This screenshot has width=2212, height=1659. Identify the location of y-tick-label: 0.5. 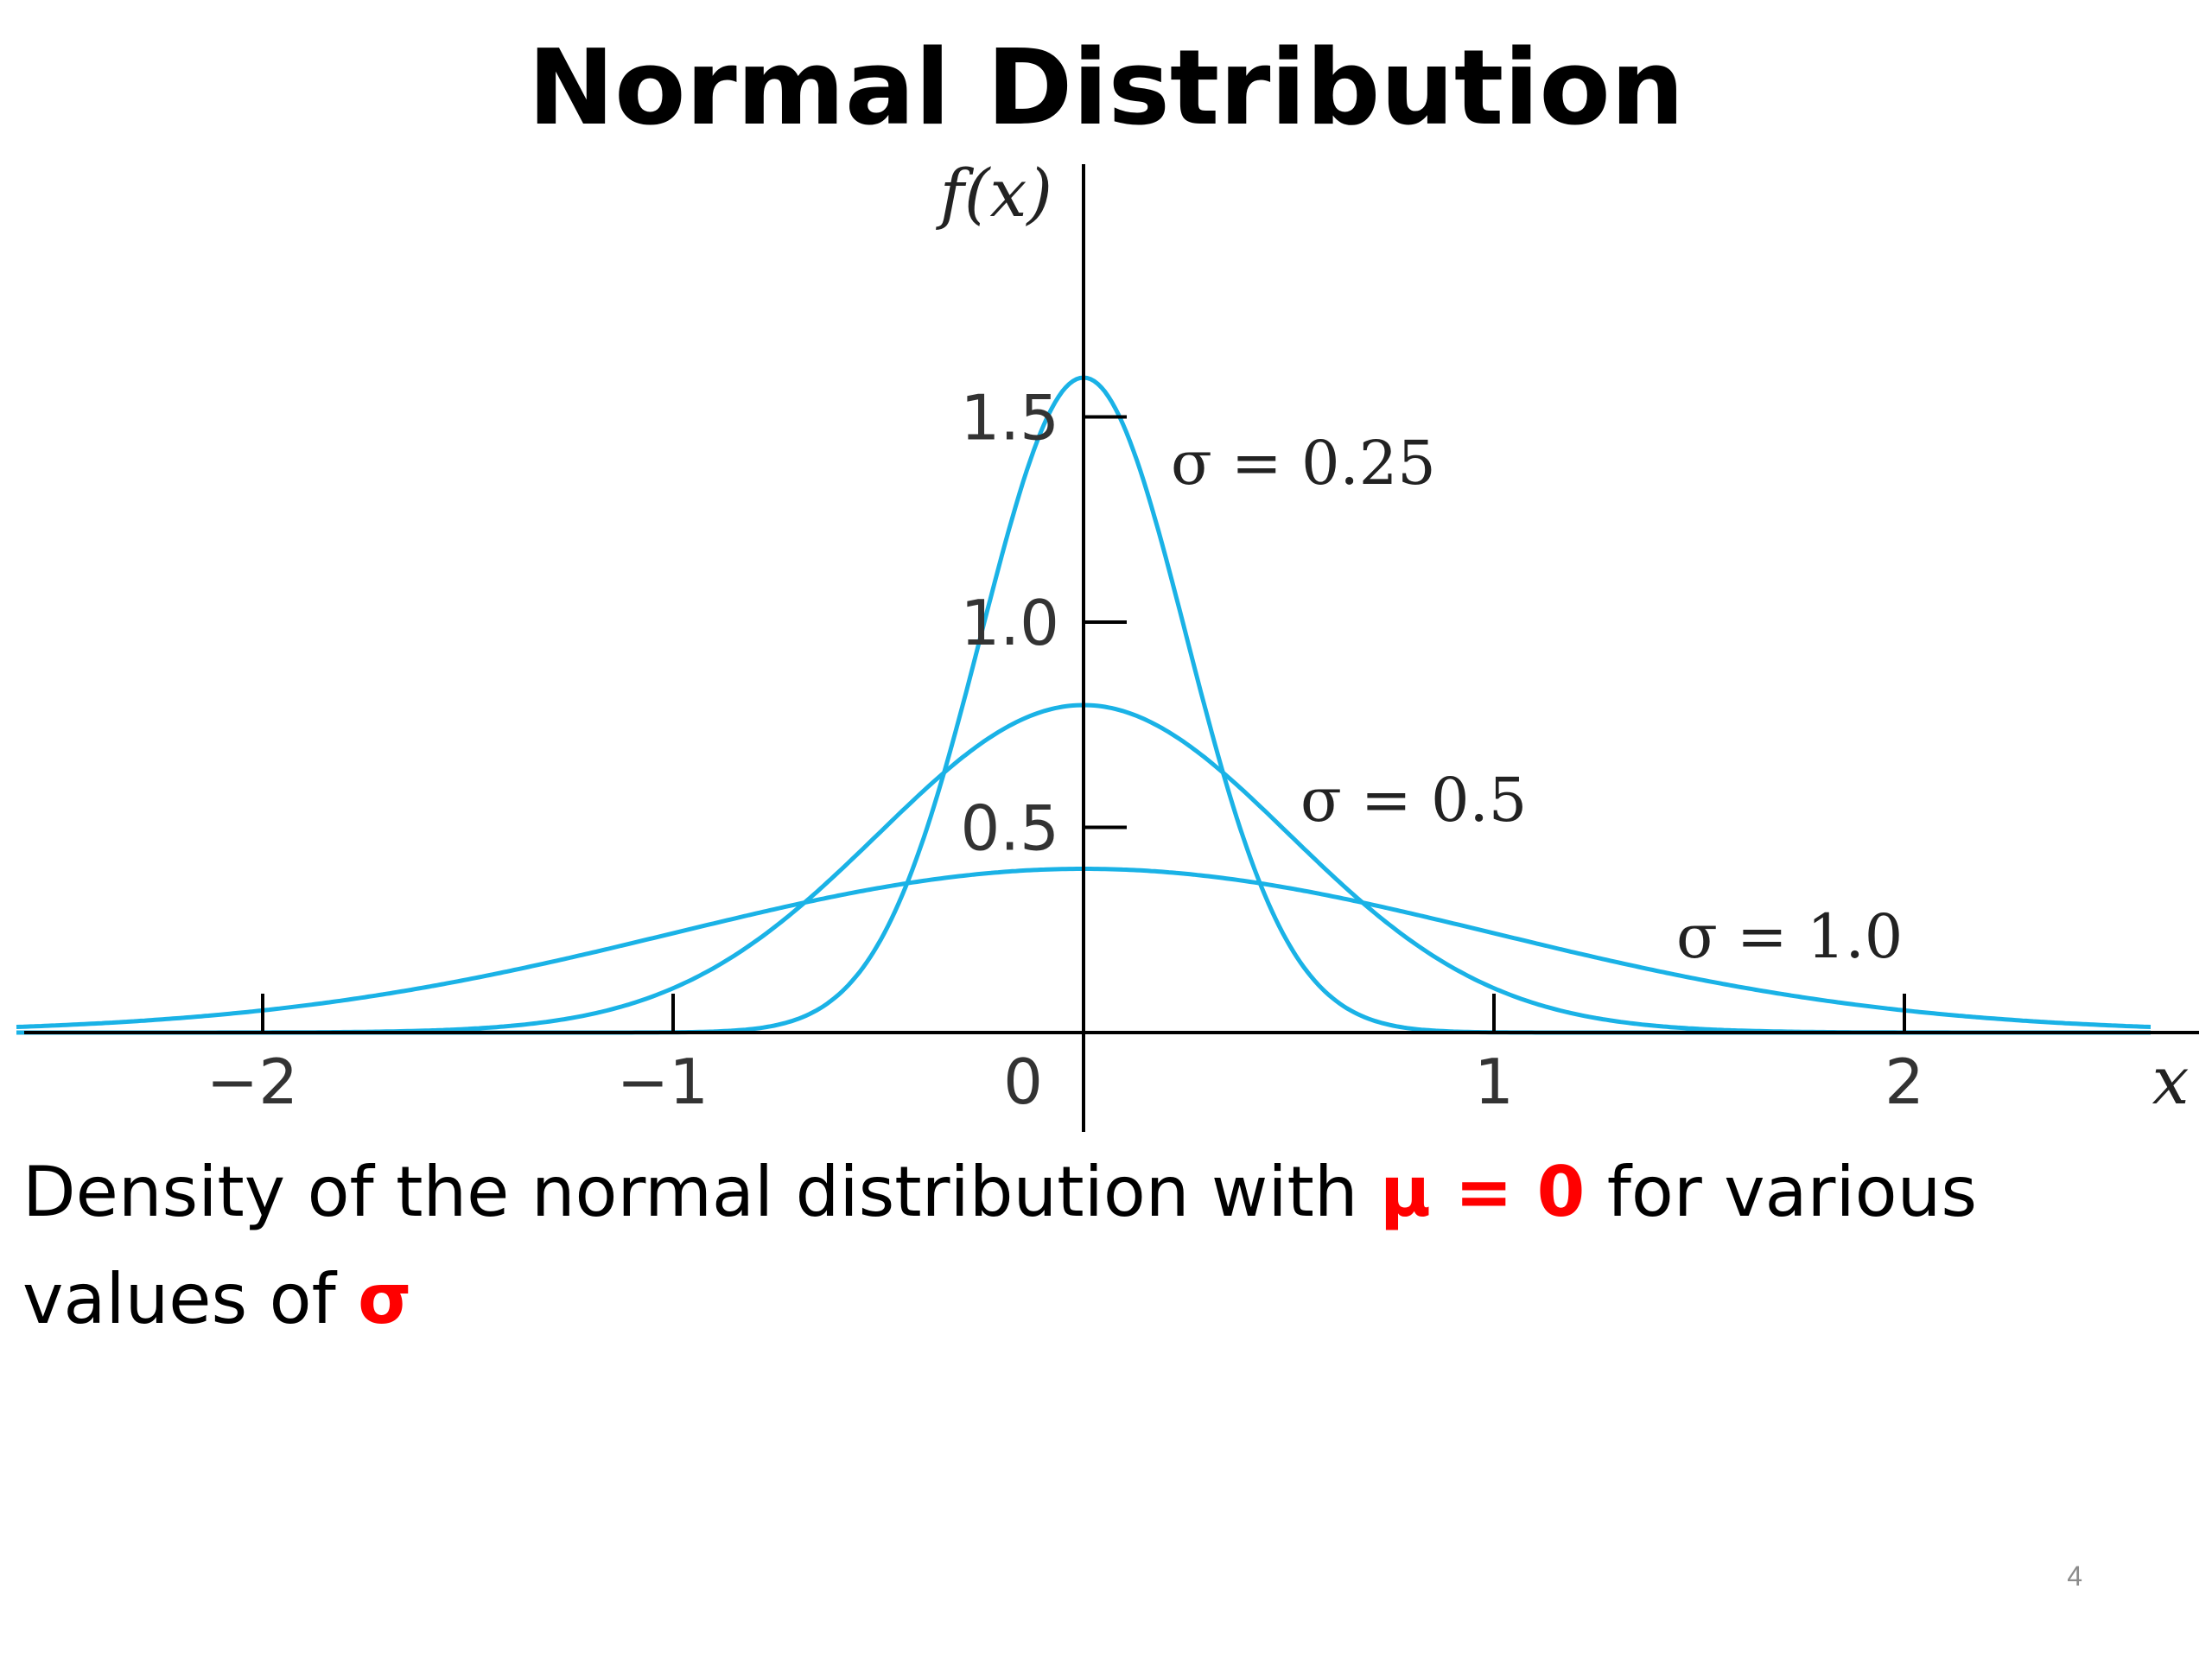
(1009, 828).